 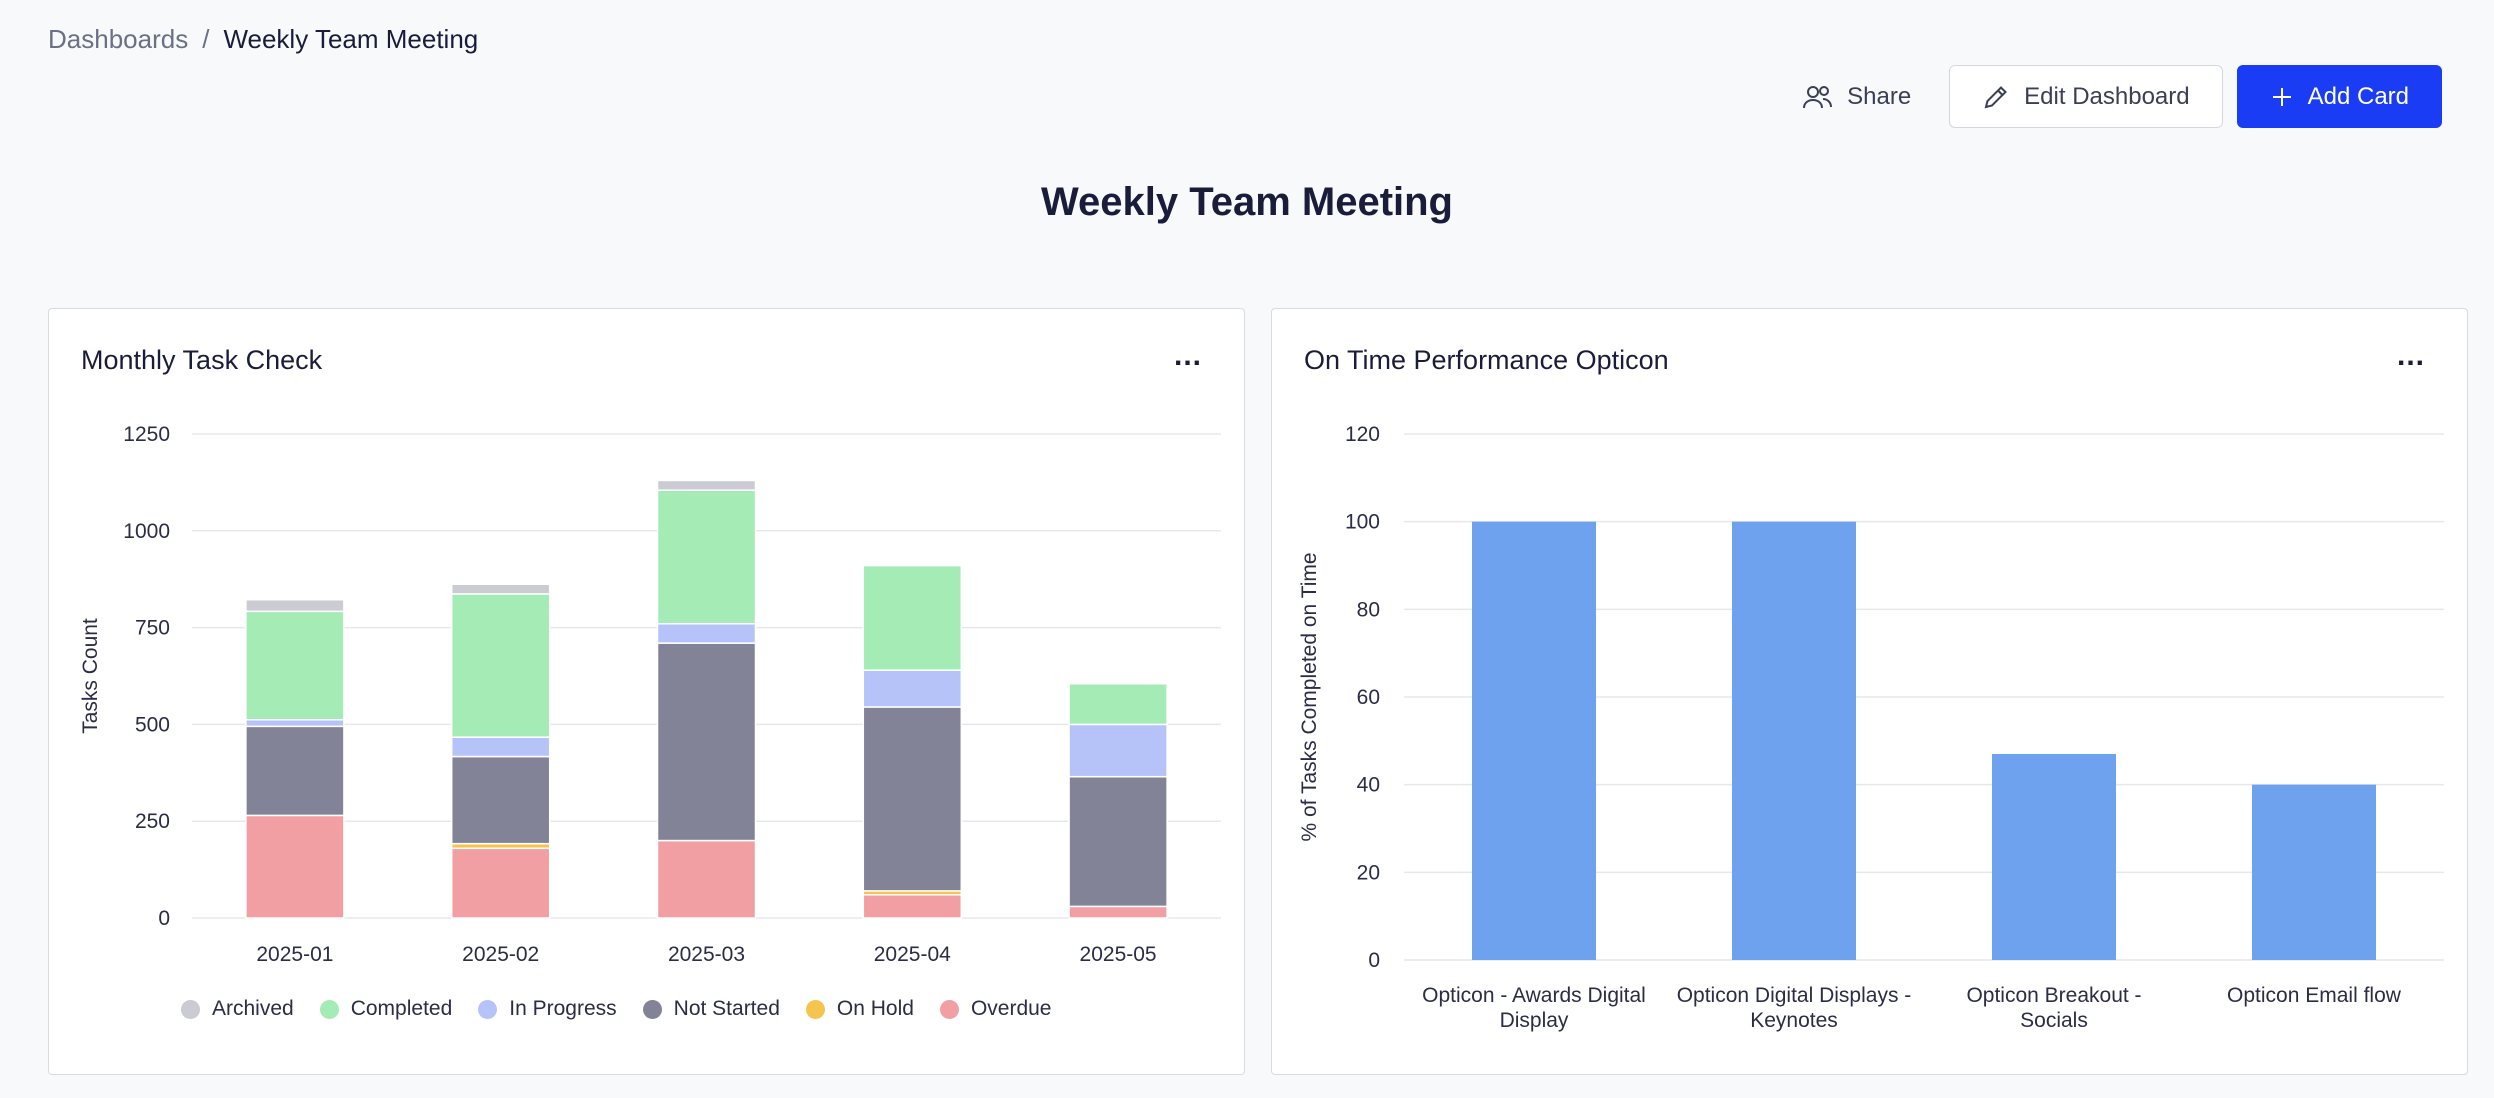 What do you see at coordinates (1309, 696) in the screenshot?
I see `y-axis-label: % of Tasks Completed on Time` at bounding box center [1309, 696].